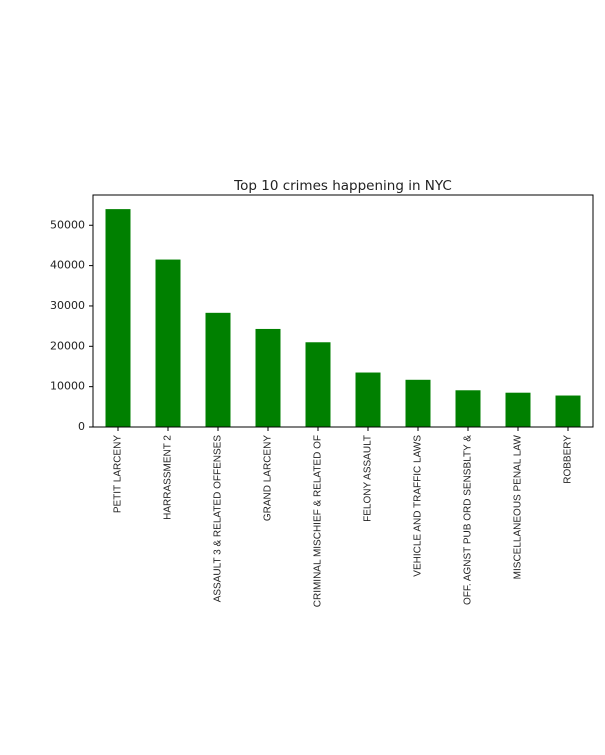  Describe the element at coordinates (342, 186) in the screenshot. I see `chart-title: Top 10 crimes happening in NYC` at that location.